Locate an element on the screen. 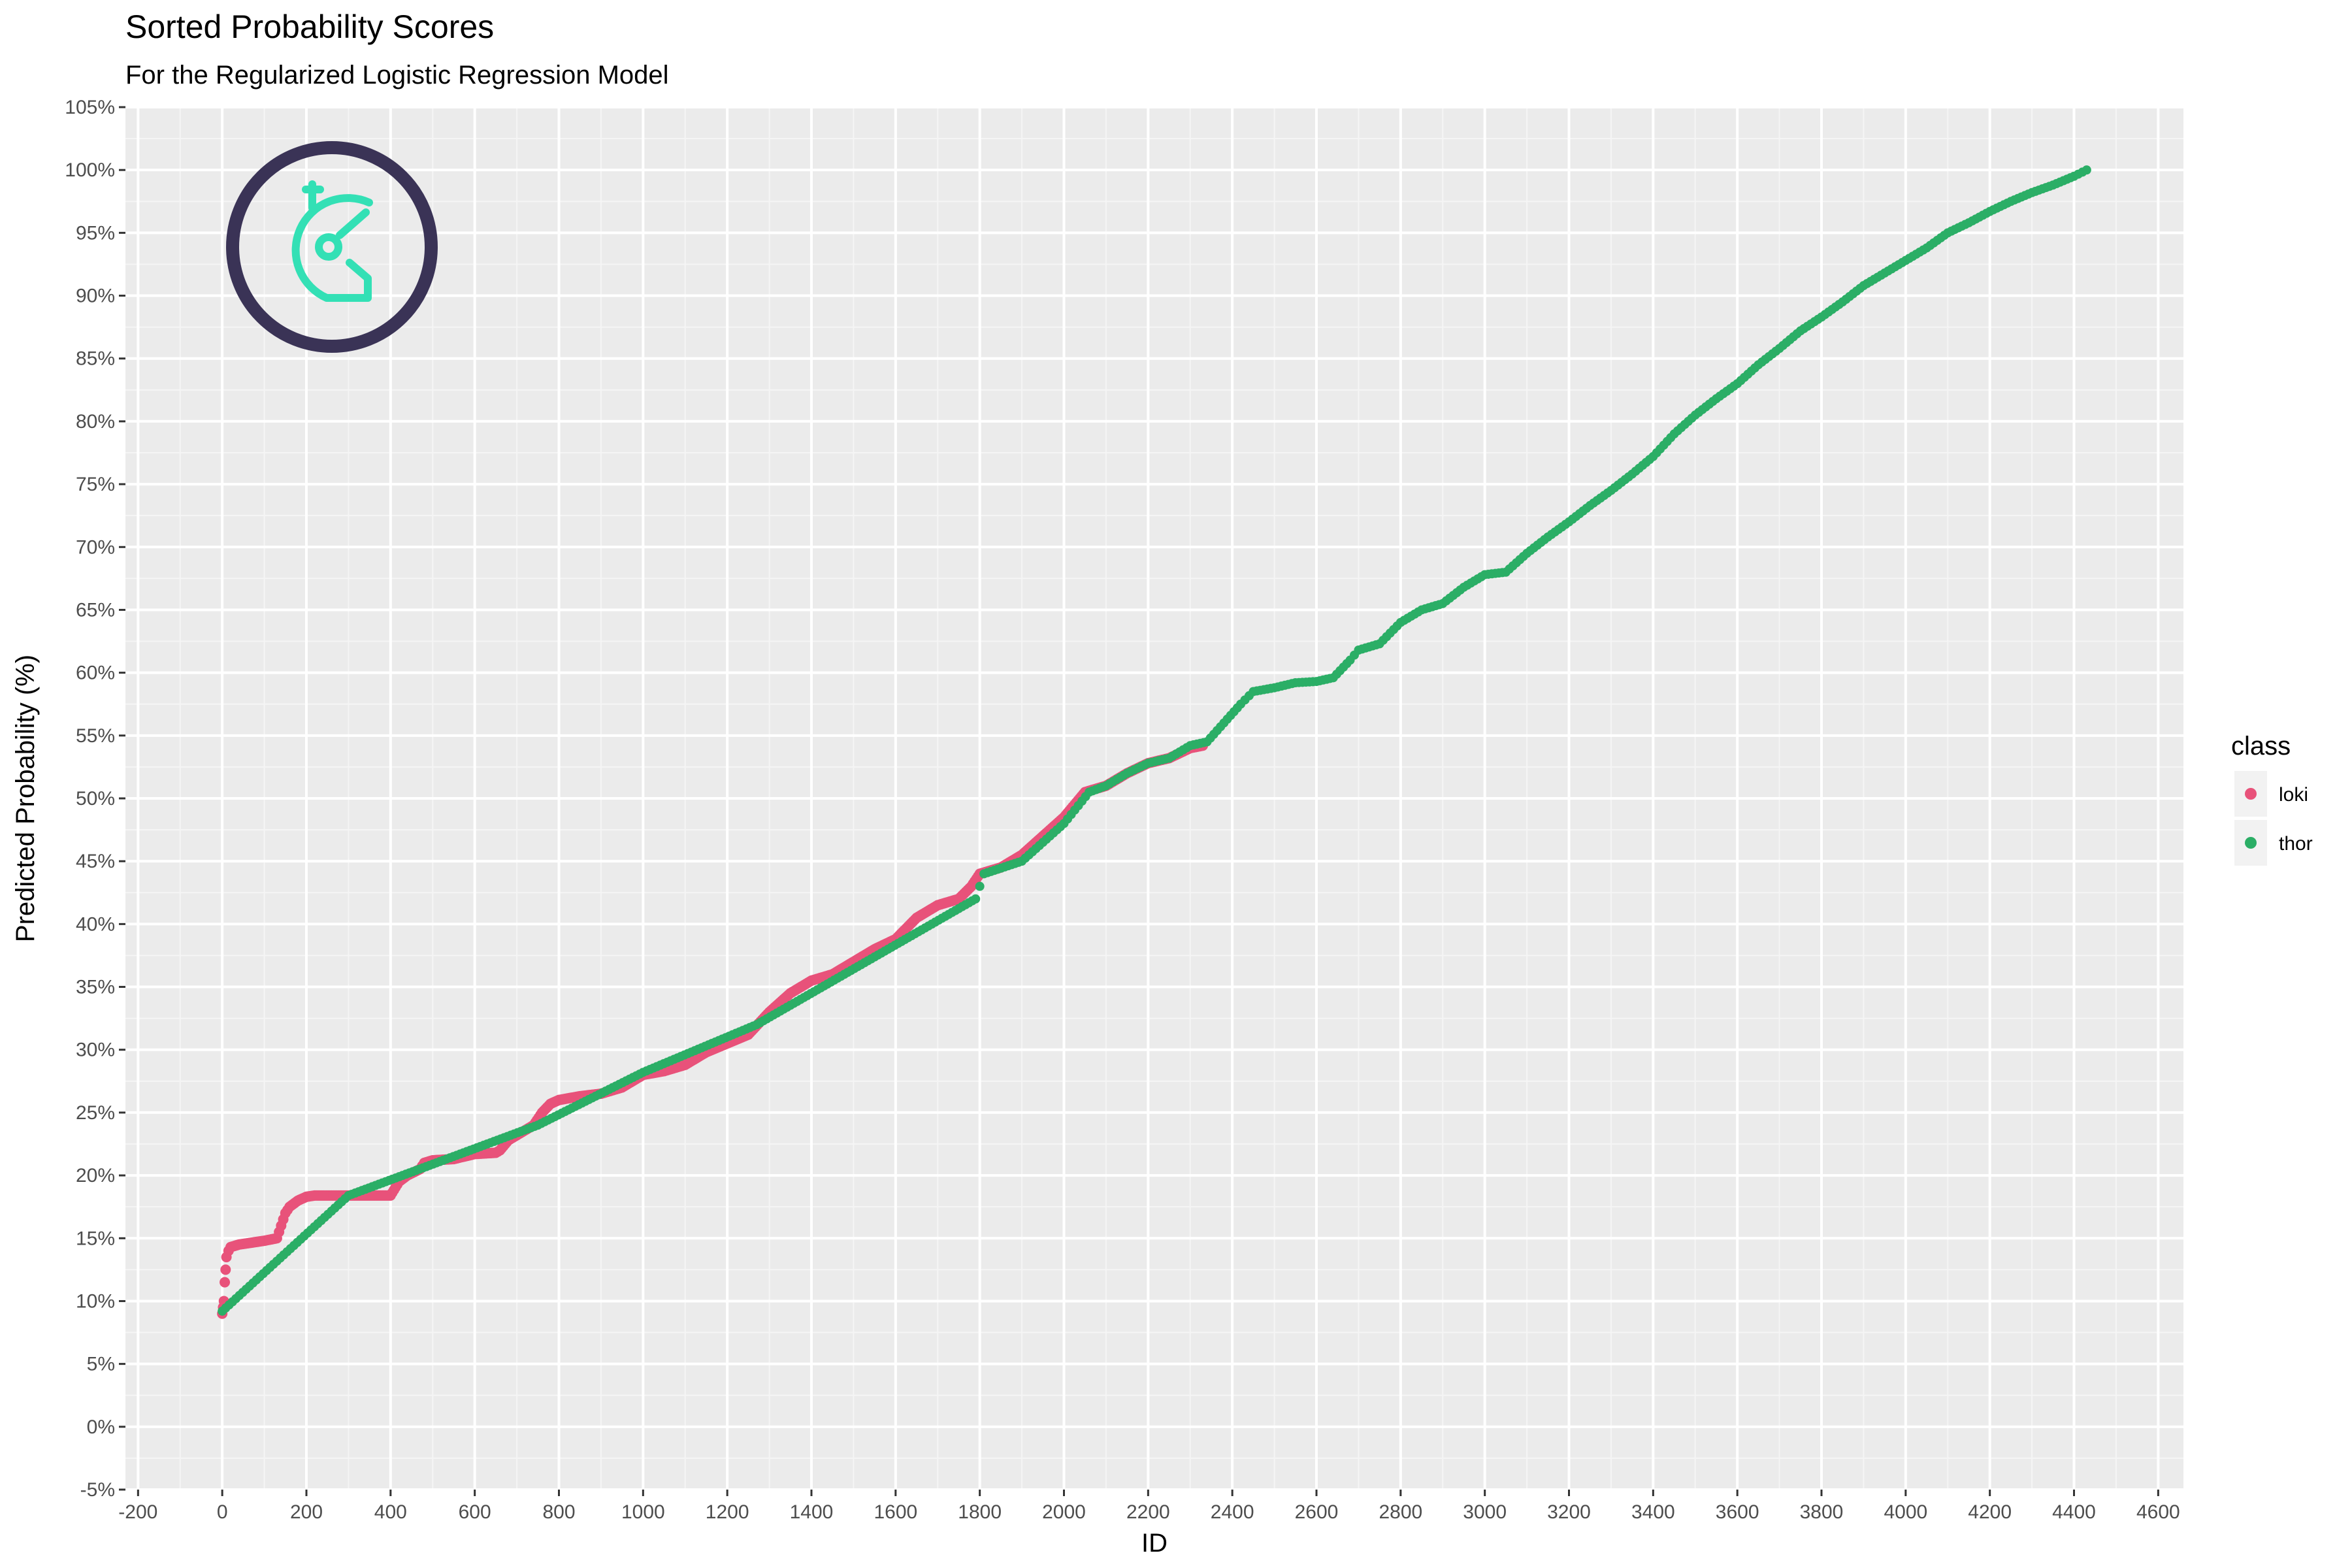 The width and height of the screenshot is (2352, 1568). legend-title: class is located at coordinates (2261, 746).